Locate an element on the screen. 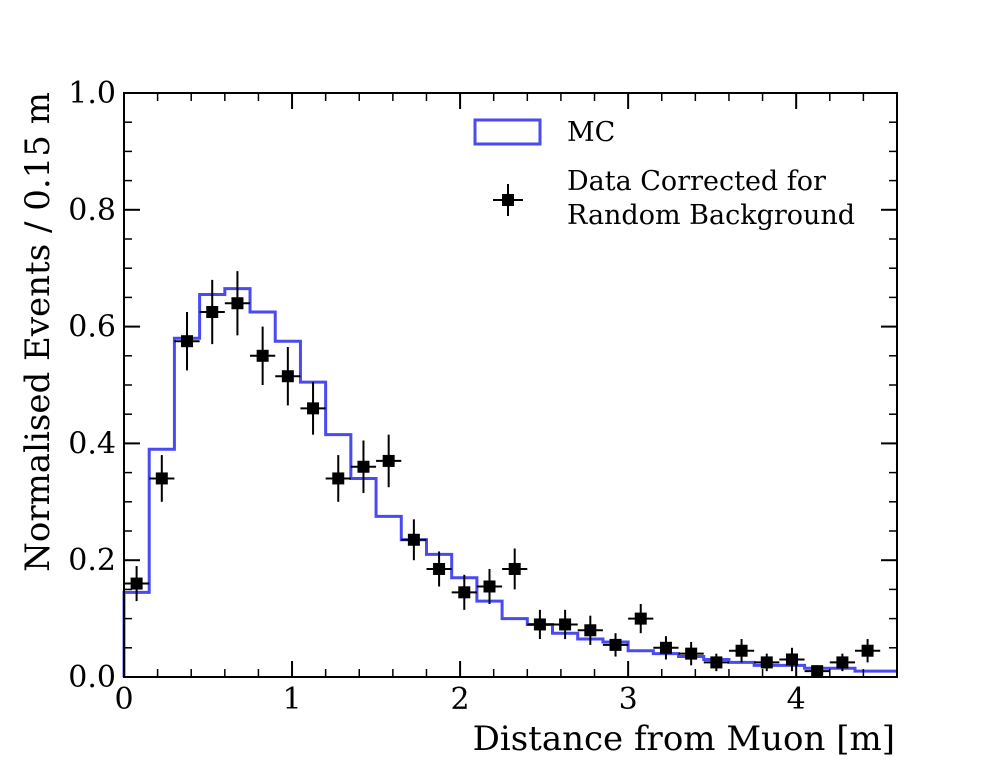 Image resolution: width=997 pixels, height=762 pixels. legend-data-label-line-1: Data Corrected for is located at coordinates (696, 181).